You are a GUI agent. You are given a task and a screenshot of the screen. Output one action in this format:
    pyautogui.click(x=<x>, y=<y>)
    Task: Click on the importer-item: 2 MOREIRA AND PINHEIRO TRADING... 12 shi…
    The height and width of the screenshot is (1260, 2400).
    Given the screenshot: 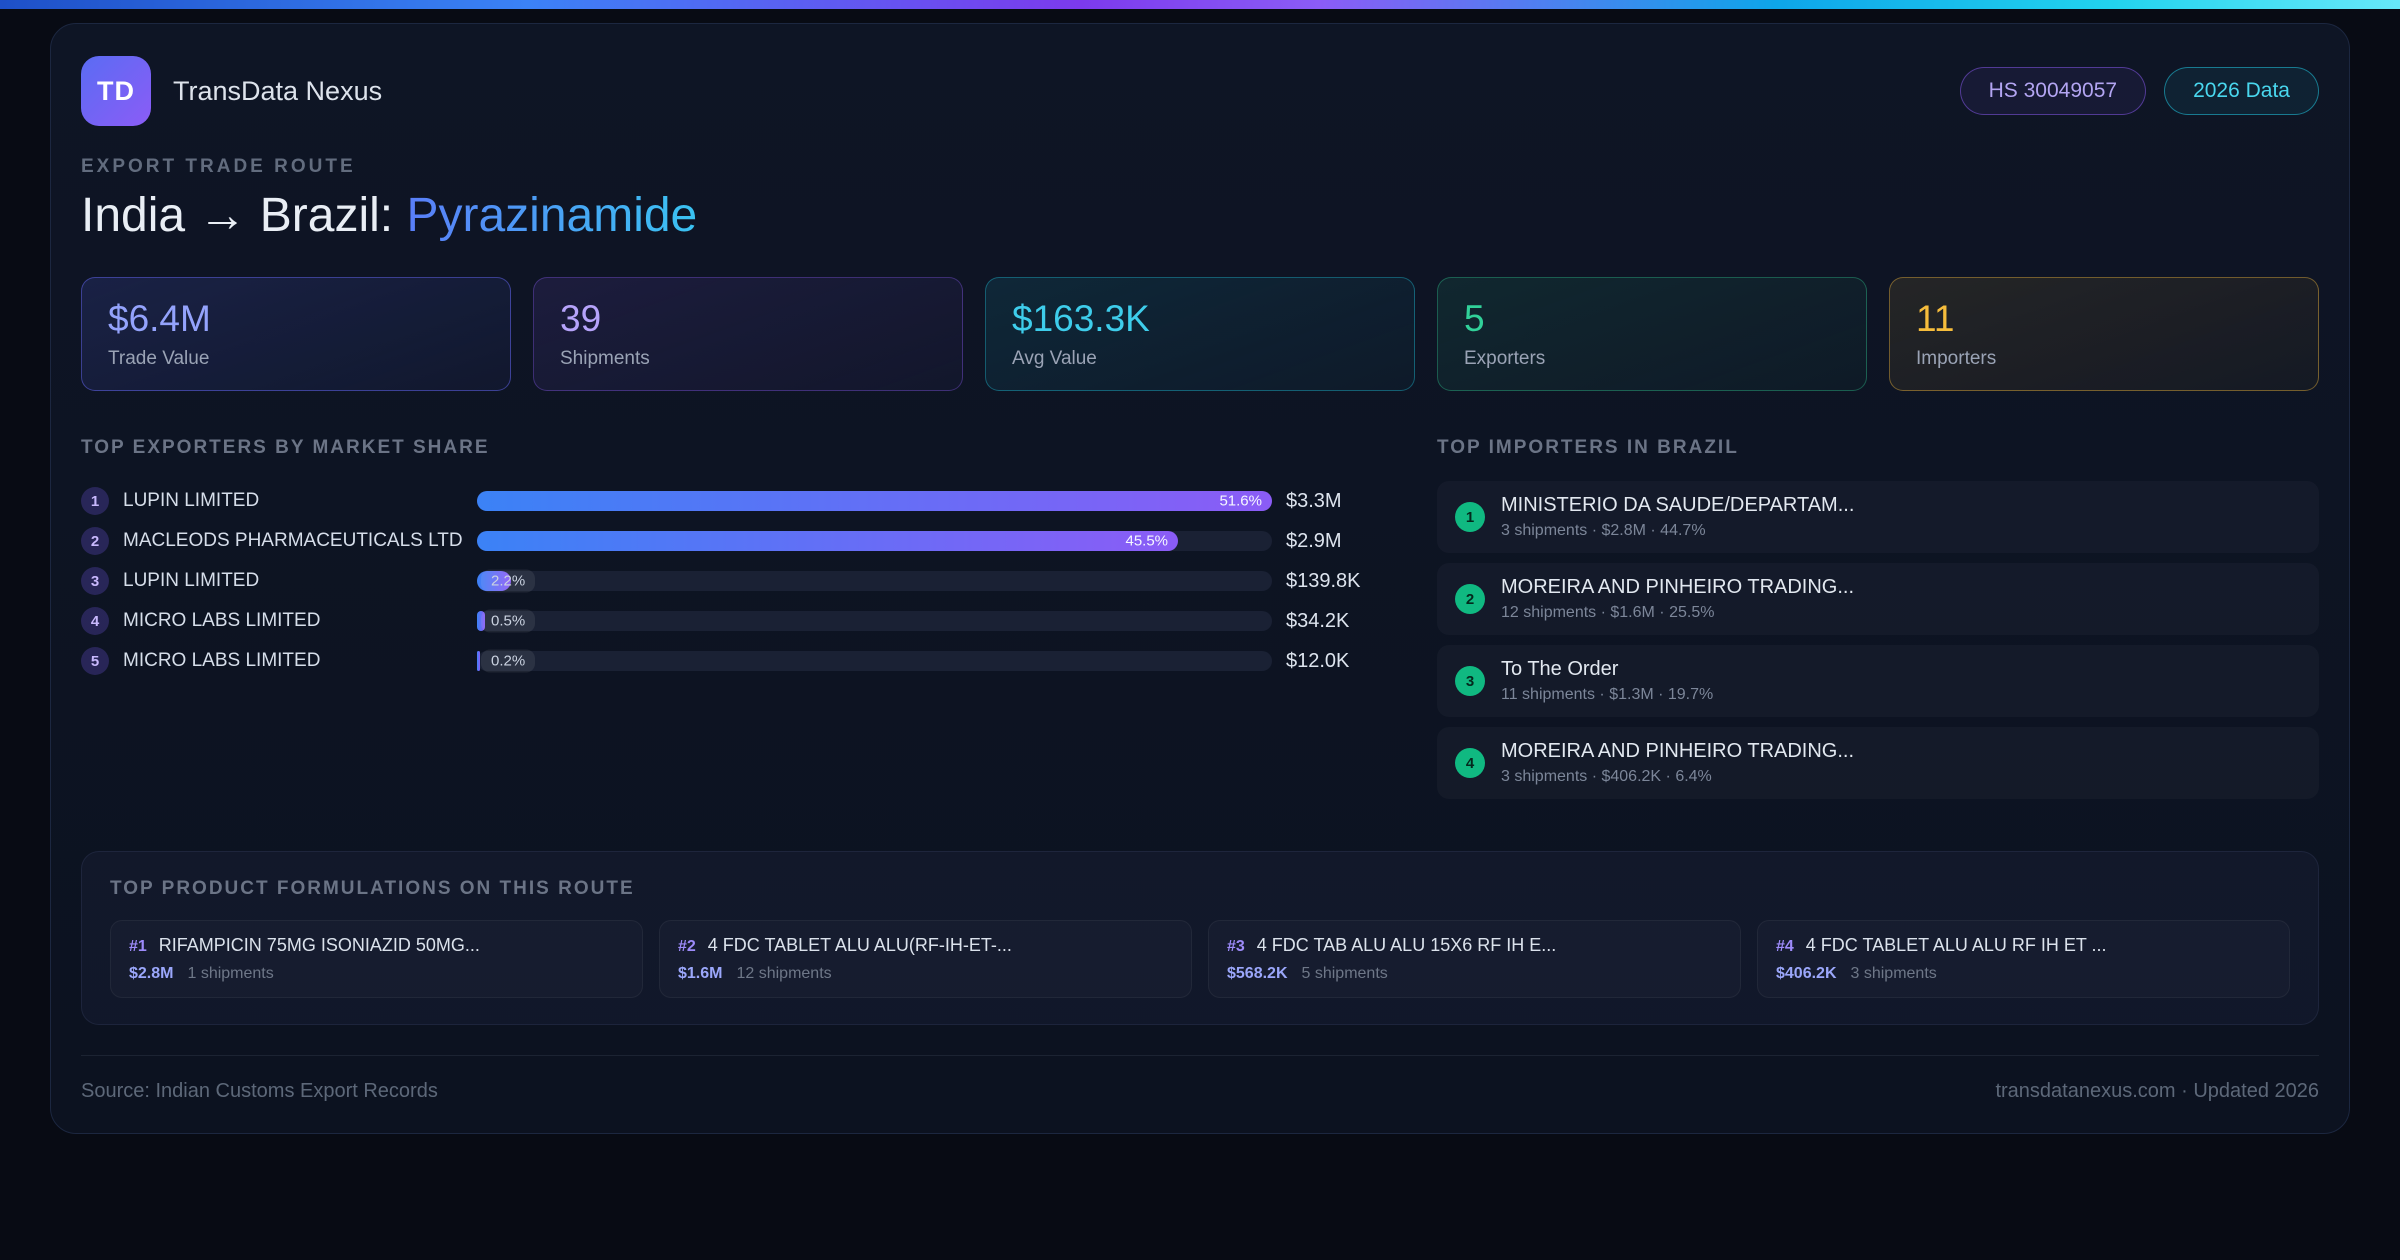 What is the action you would take?
    pyautogui.click(x=1878, y=599)
    